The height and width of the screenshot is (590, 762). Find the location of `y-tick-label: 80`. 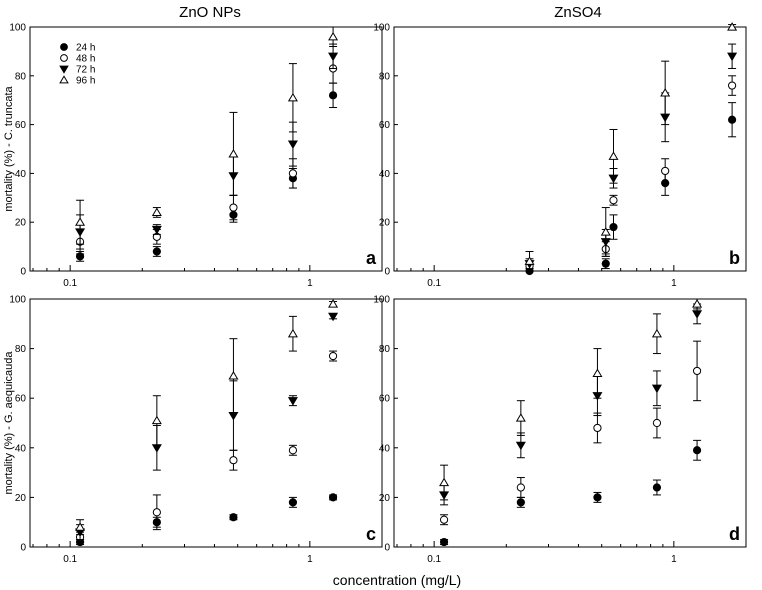

y-tick-label: 80 is located at coordinates (21, 76).